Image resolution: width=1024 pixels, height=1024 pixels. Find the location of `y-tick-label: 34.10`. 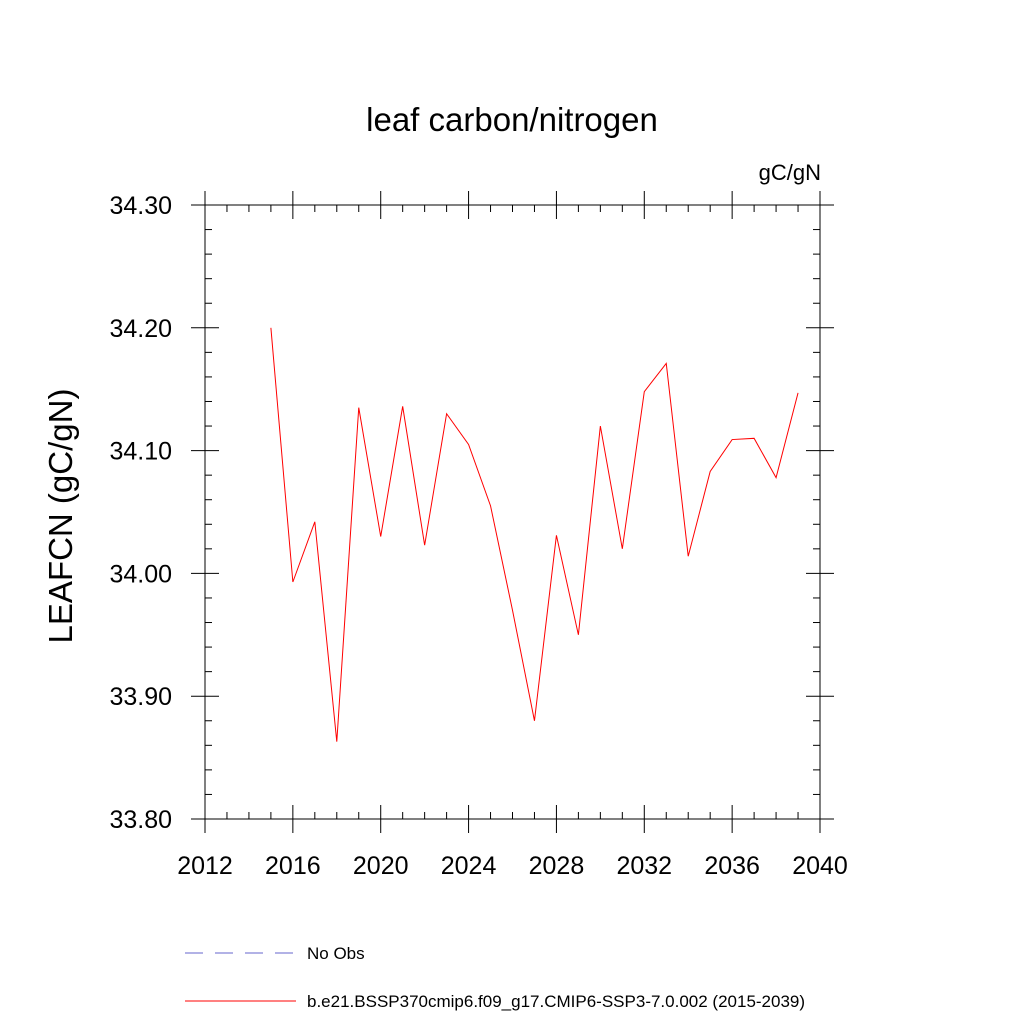

y-tick-label: 34.10 is located at coordinates (140, 452).